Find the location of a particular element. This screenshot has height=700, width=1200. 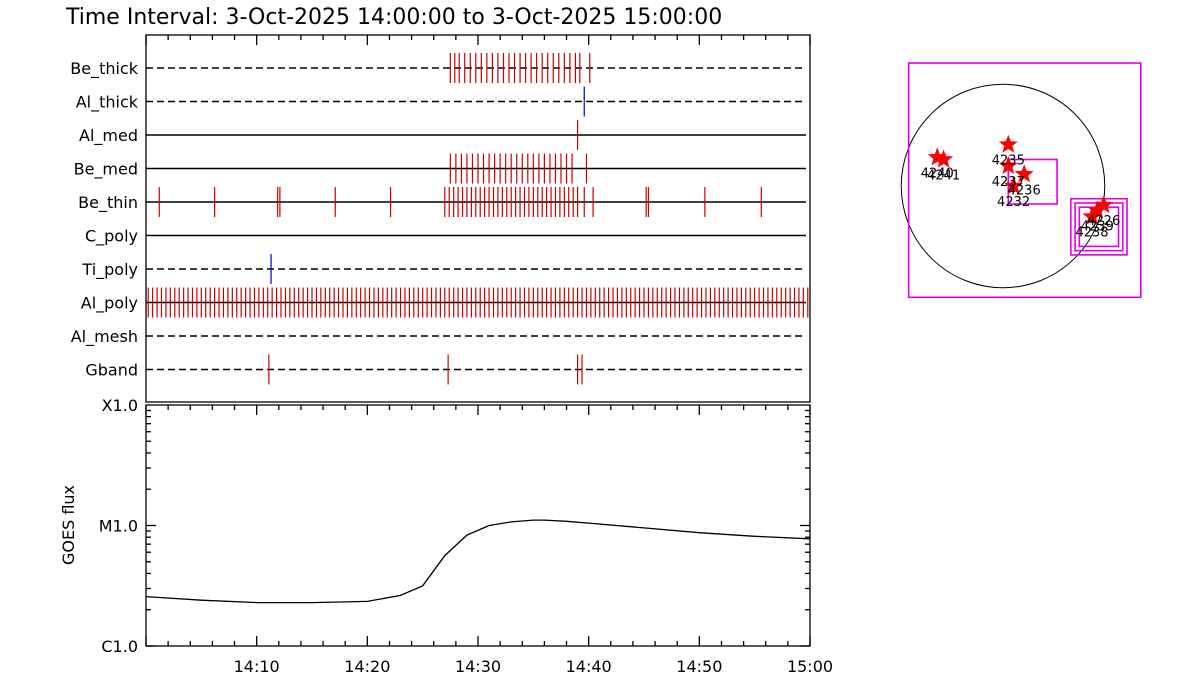

channel-label: Ti_poly is located at coordinates (109, 270).